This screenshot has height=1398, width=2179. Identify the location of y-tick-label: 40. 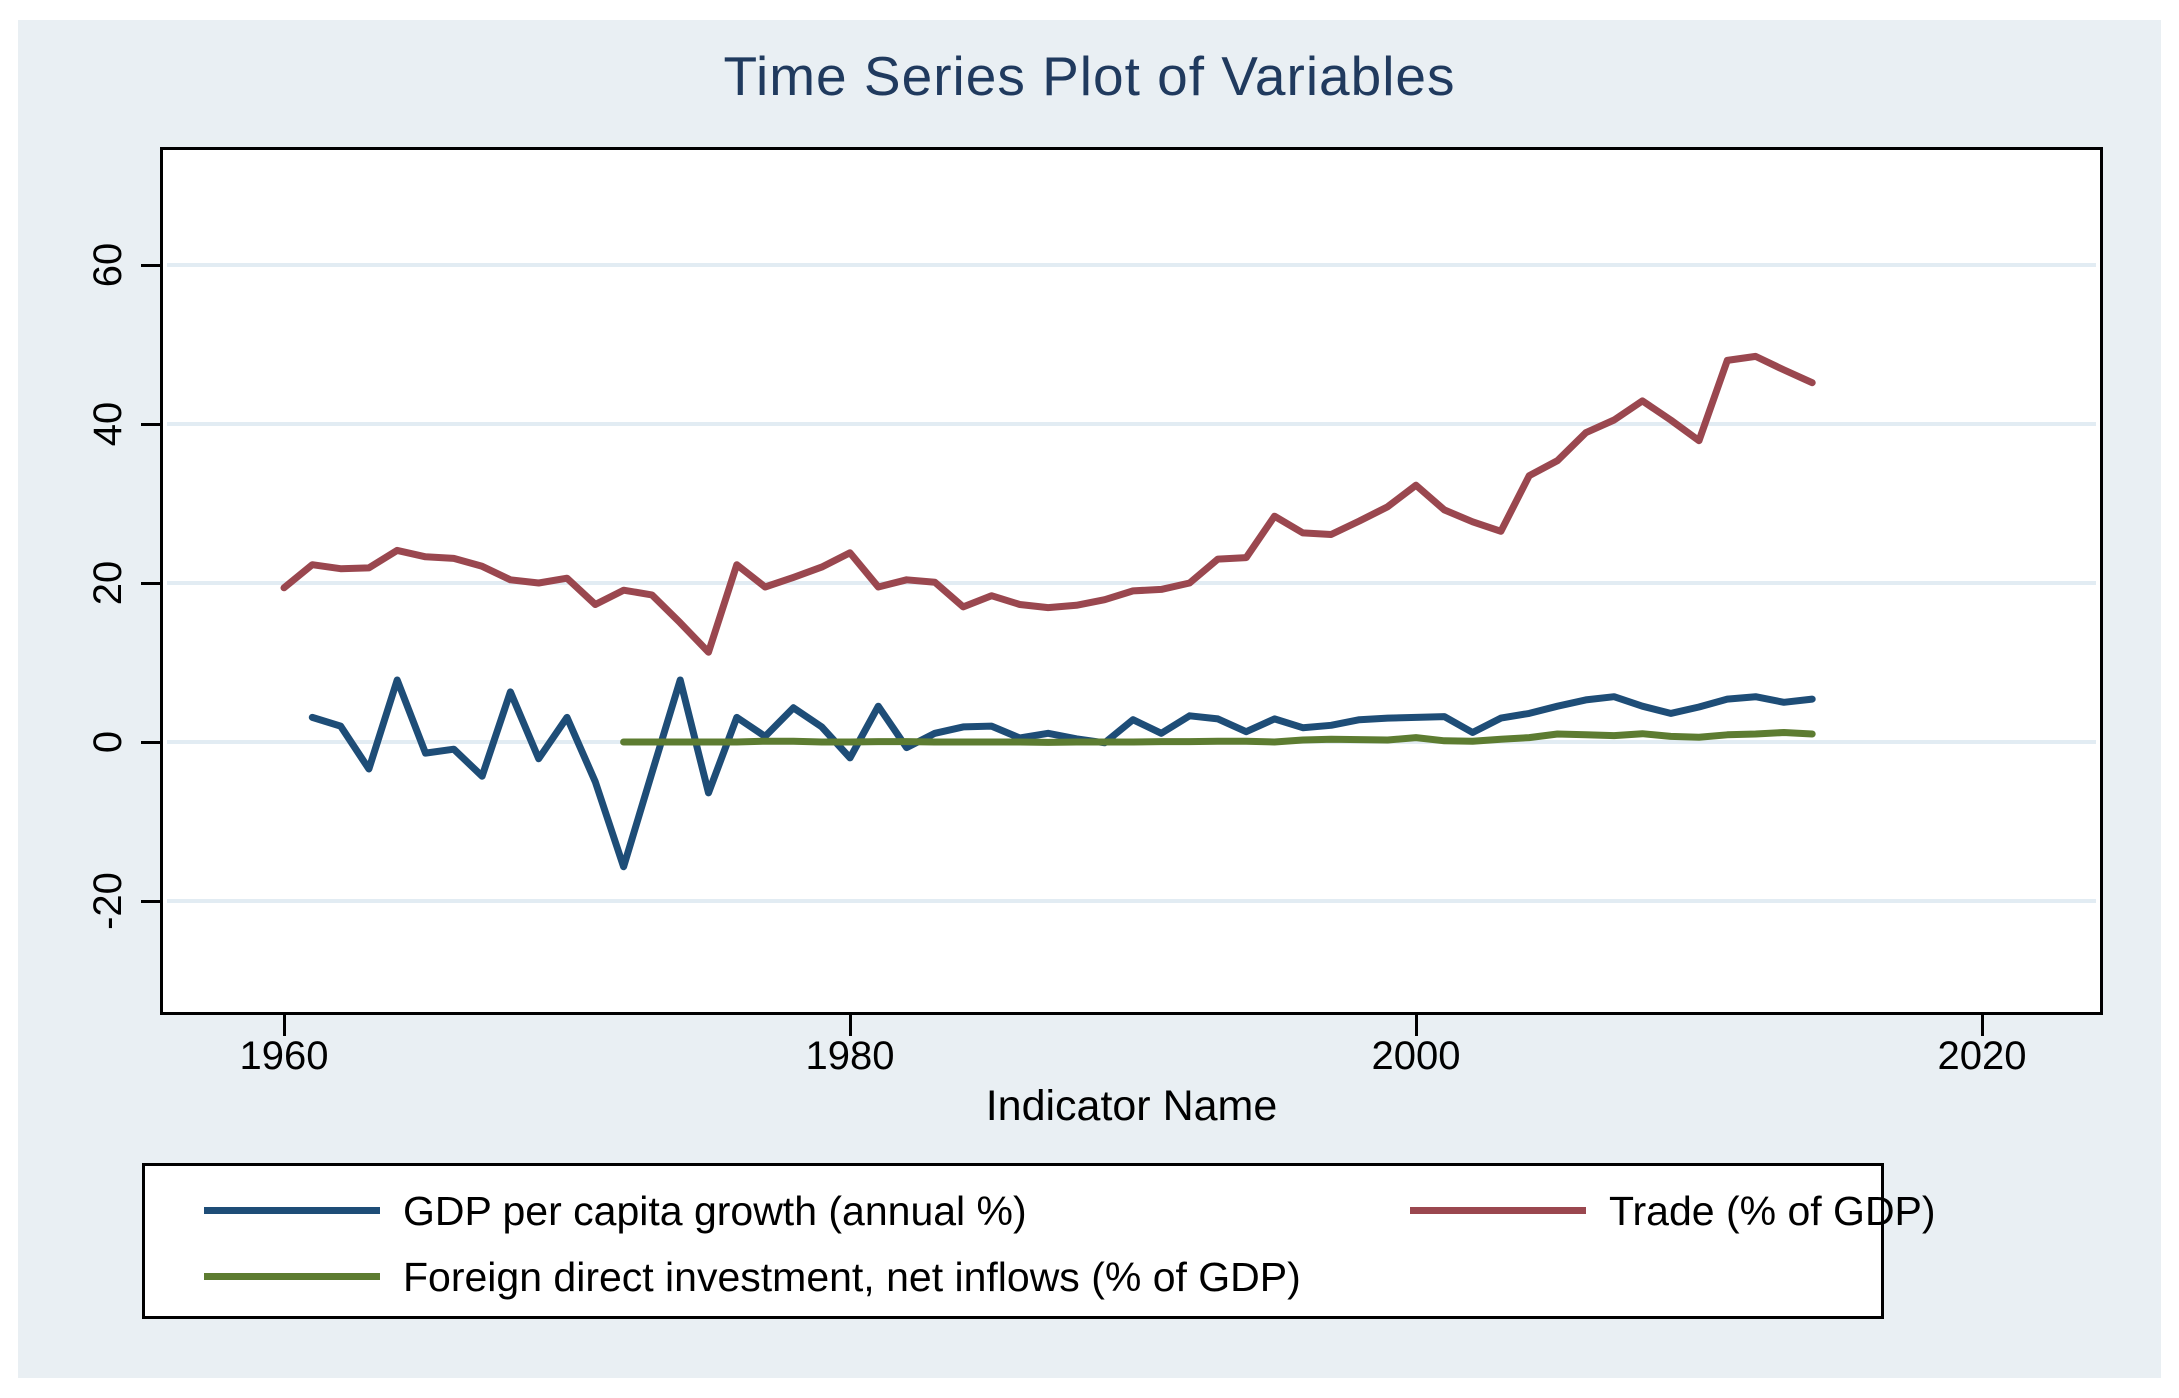
(107, 424).